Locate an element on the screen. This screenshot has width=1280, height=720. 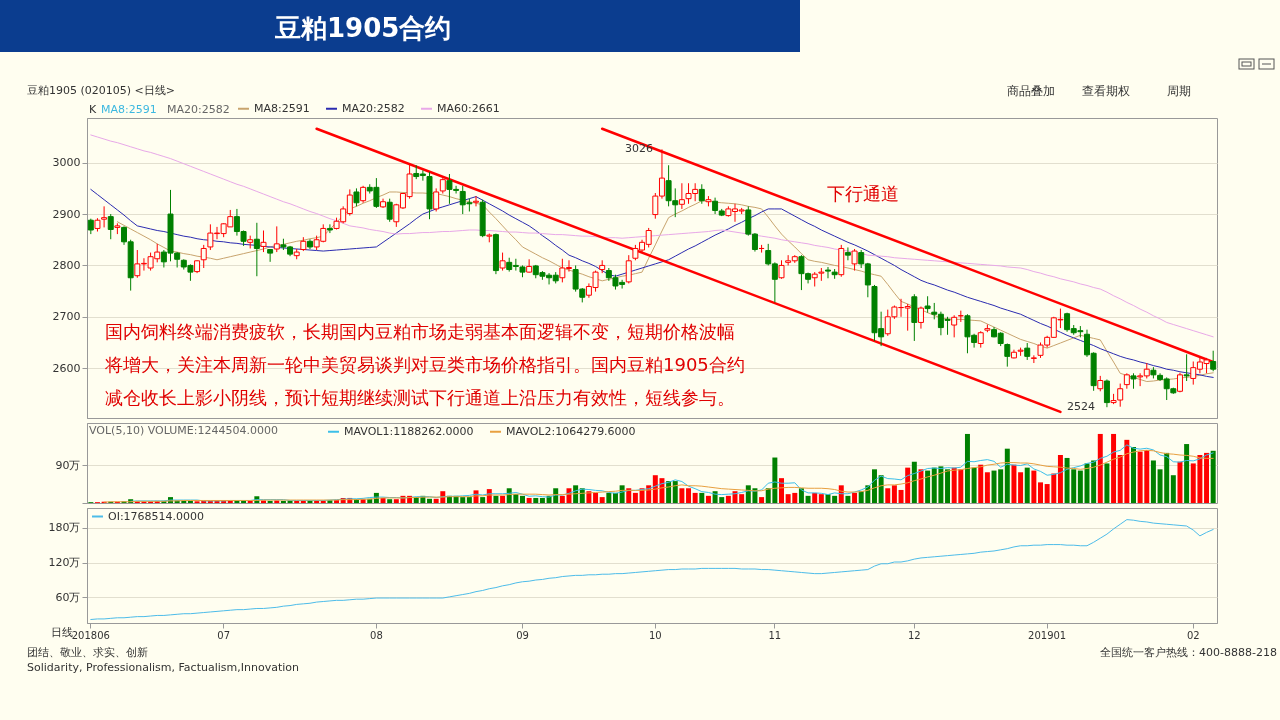
text: 商品叠加 is located at coordinates (1031, 91).